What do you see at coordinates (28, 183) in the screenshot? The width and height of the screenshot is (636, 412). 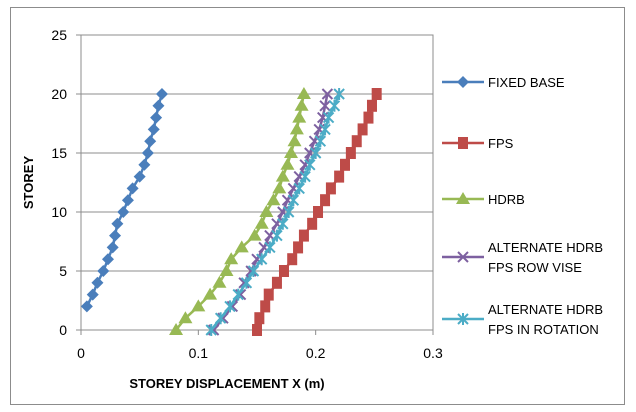 I see `y-axis-title: STOREY` at bounding box center [28, 183].